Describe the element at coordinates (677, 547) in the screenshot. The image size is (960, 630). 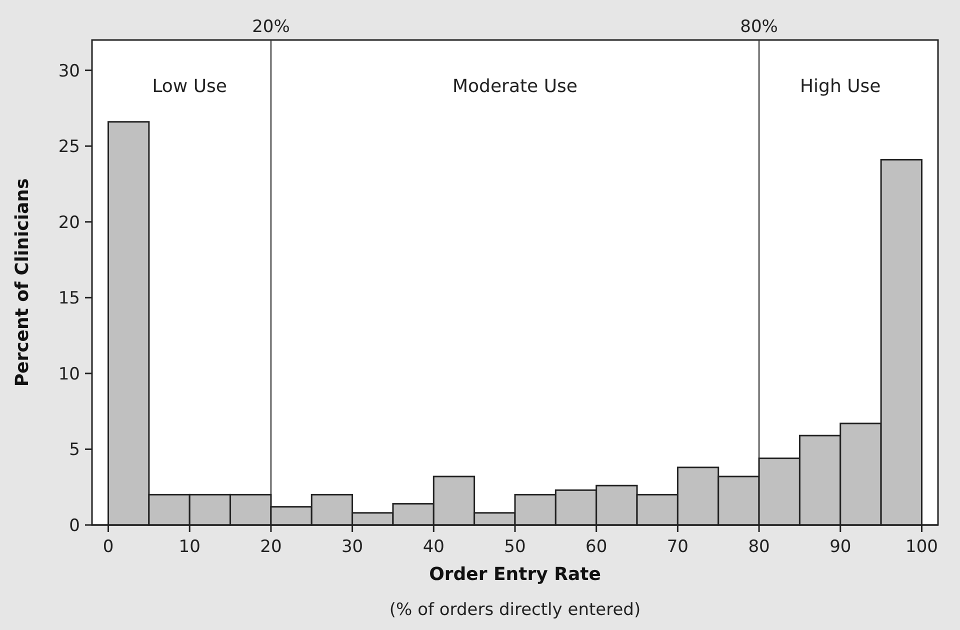
I see `x-tick-label: 70` at that location.